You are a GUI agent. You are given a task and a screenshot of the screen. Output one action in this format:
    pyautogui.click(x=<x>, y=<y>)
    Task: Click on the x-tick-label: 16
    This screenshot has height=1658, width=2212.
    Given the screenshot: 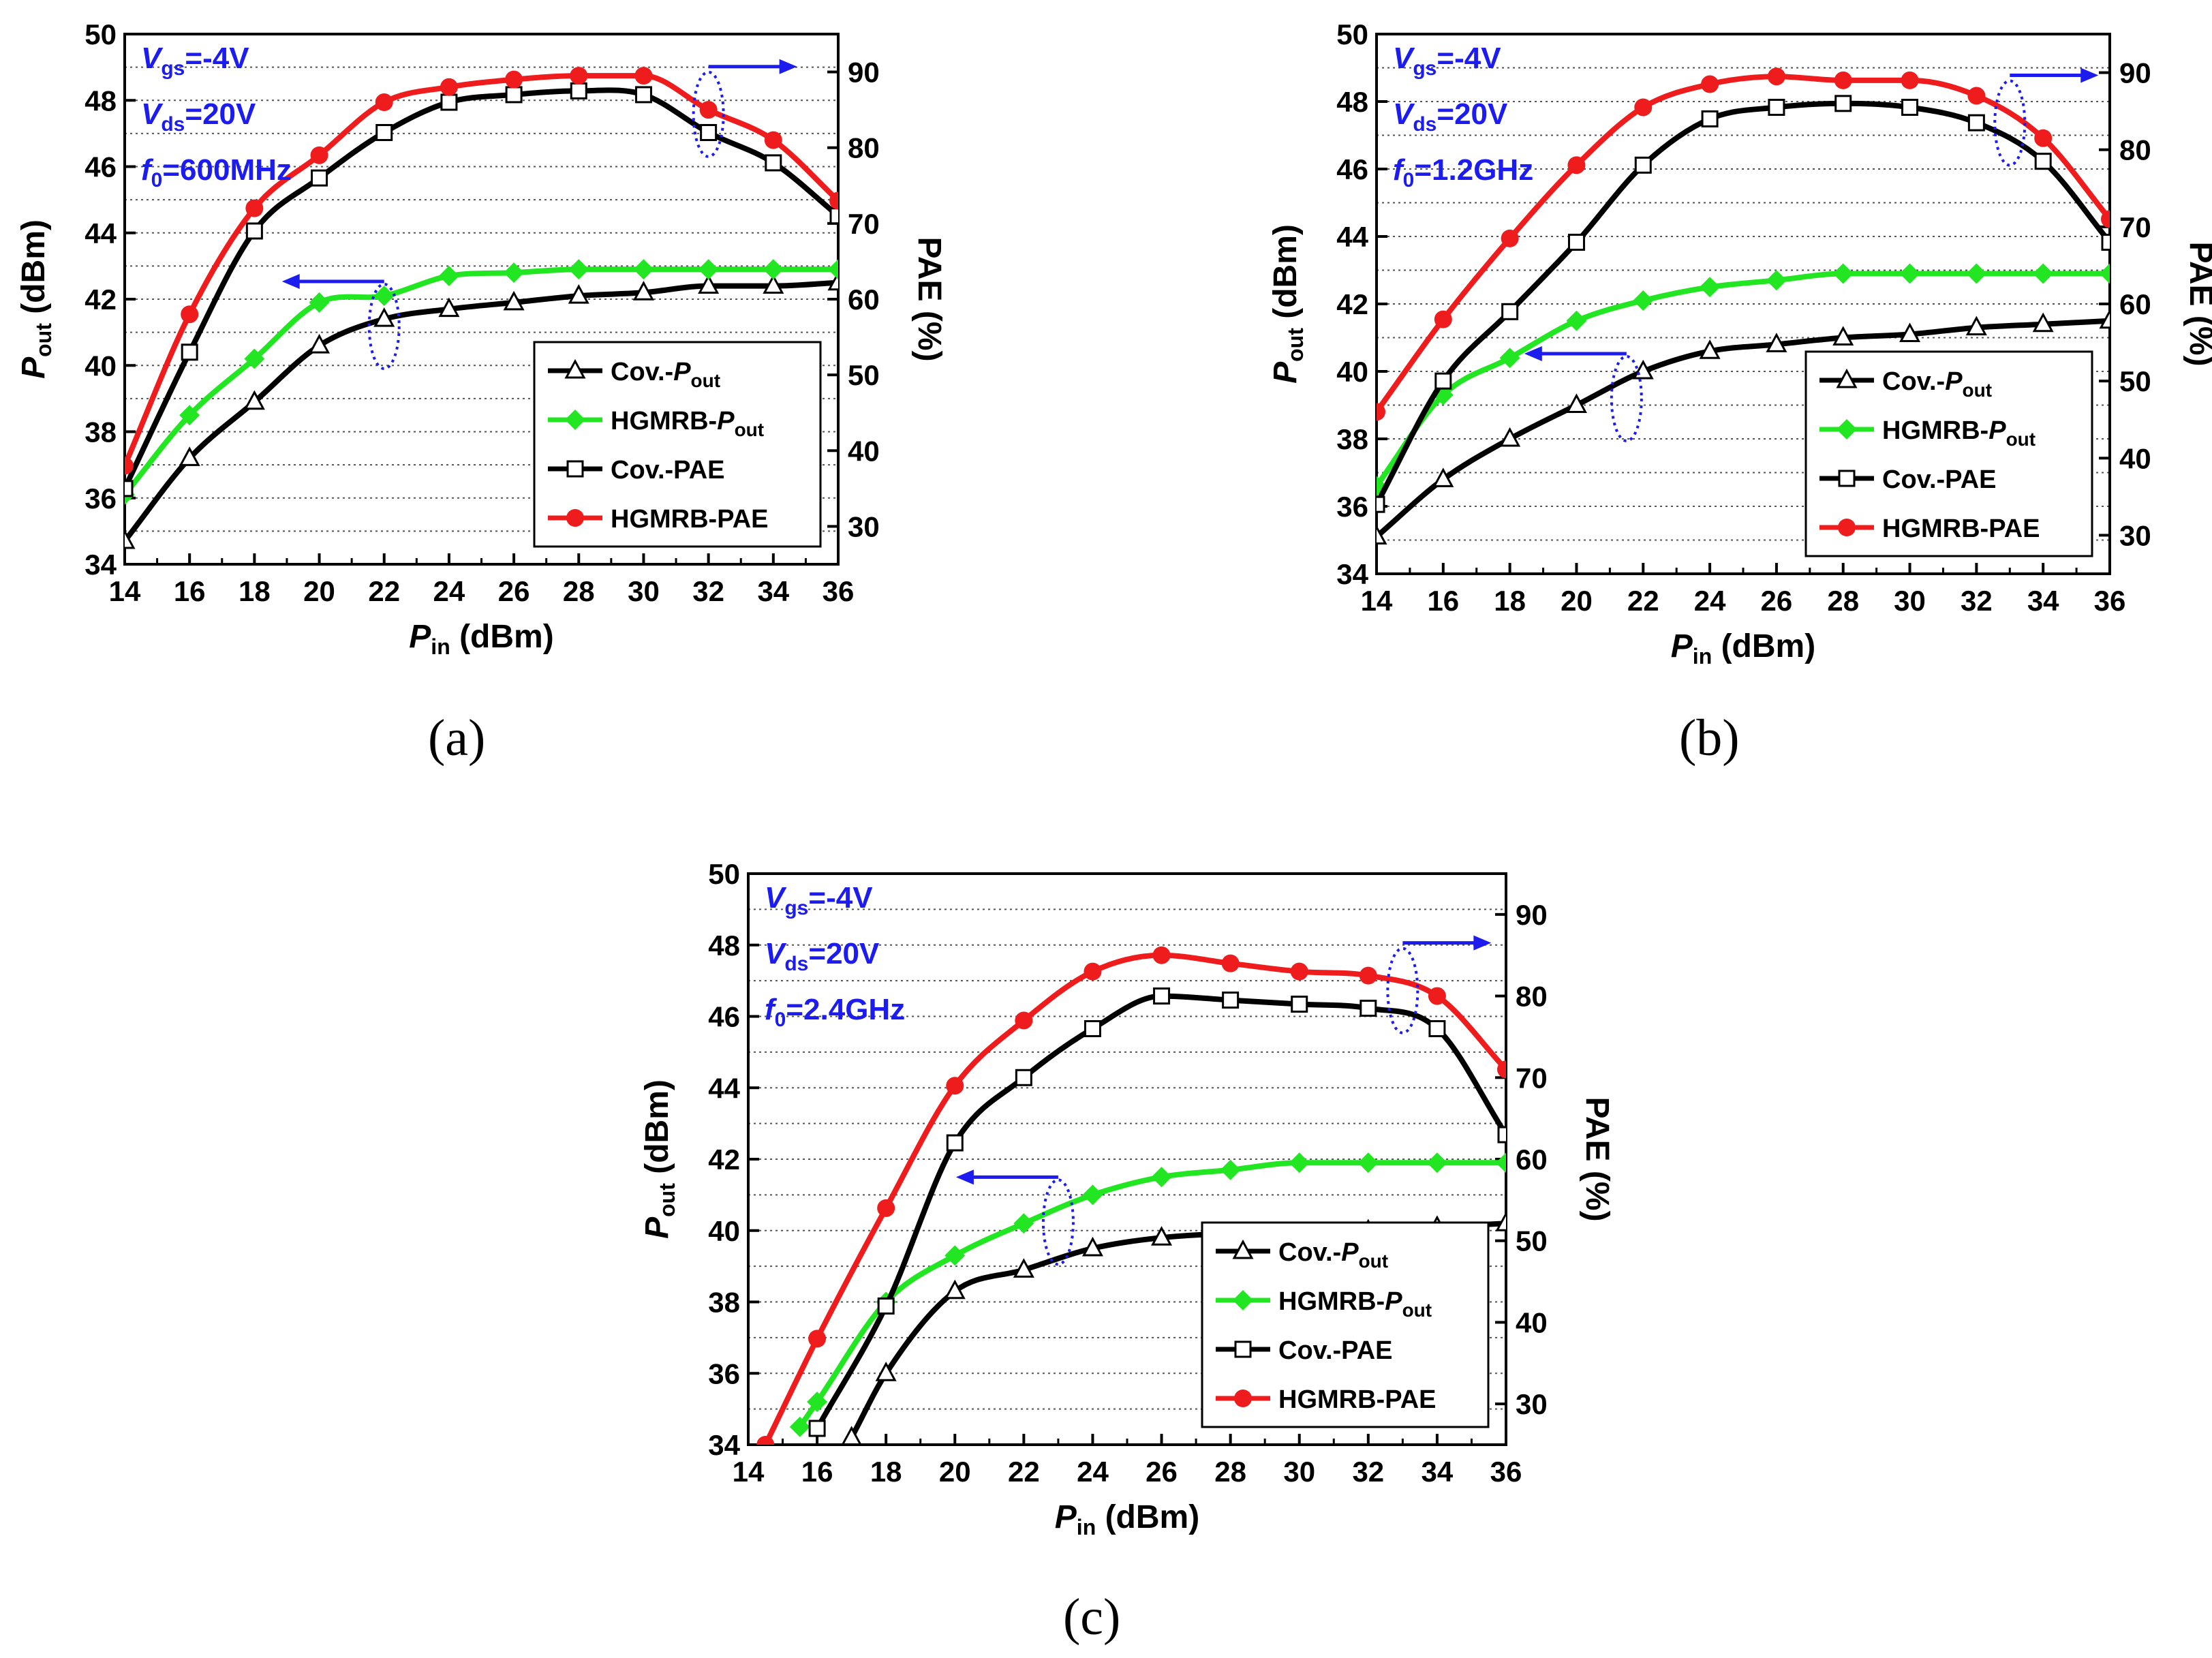 What is the action you would take?
    pyautogui.click(x=817, y=1472)
    